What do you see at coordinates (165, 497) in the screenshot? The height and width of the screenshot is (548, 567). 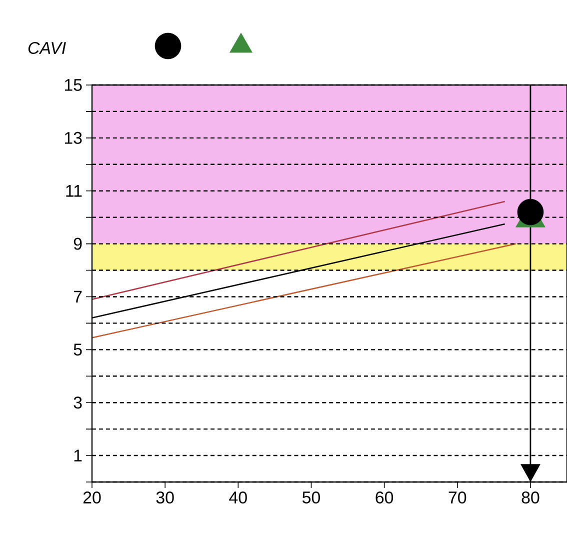 I see `x-tick-label: 30` at bounding box center [165, 497].